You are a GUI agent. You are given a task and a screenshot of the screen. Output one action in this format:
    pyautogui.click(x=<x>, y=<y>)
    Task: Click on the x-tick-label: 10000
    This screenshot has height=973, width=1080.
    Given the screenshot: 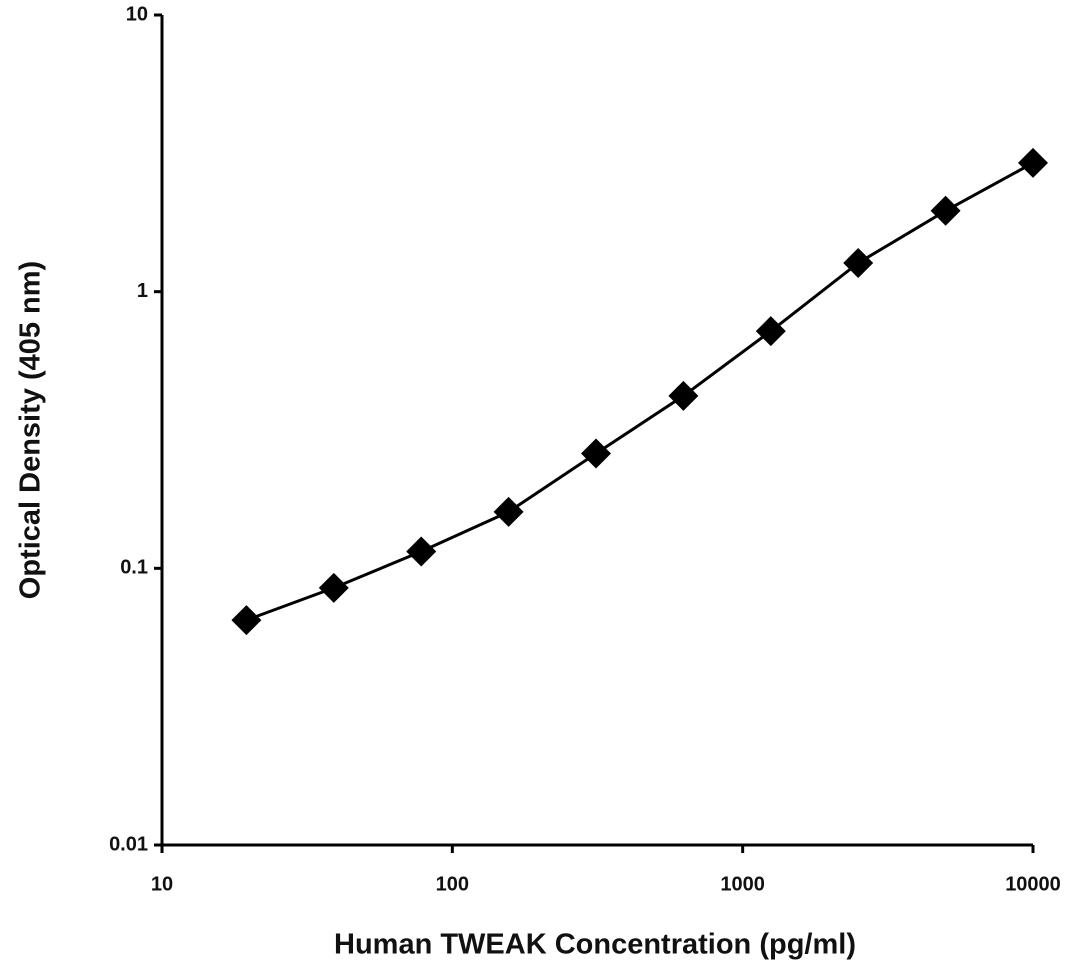 What is the action you would take?
    pyautogui.click(x=1033, y=884)
    